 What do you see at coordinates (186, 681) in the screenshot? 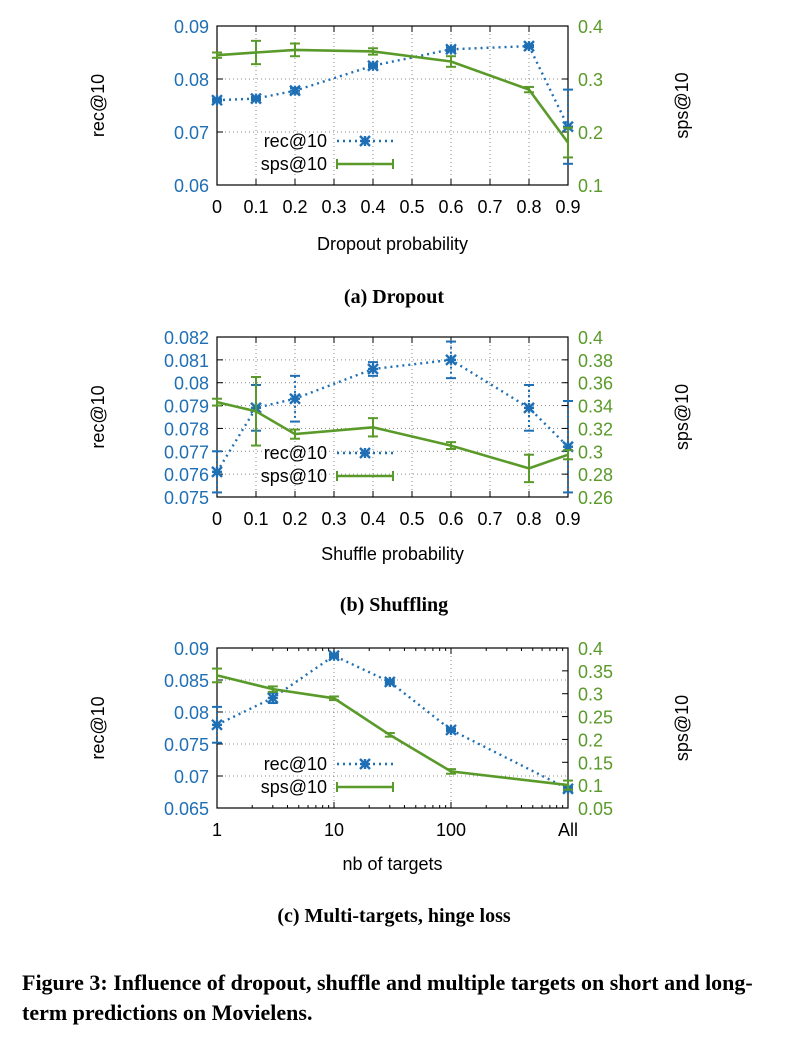
I see `chart-c-y-left-tick-label: 0.085` at bounding box center [186, 681].